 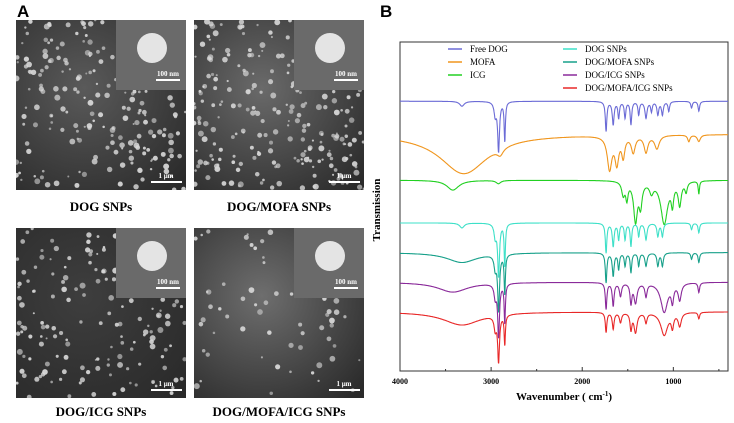 What do you see at coordinates (386, 11) in the screenshot?
I see `panel-b-label: B` at bounding box center [386, 11].